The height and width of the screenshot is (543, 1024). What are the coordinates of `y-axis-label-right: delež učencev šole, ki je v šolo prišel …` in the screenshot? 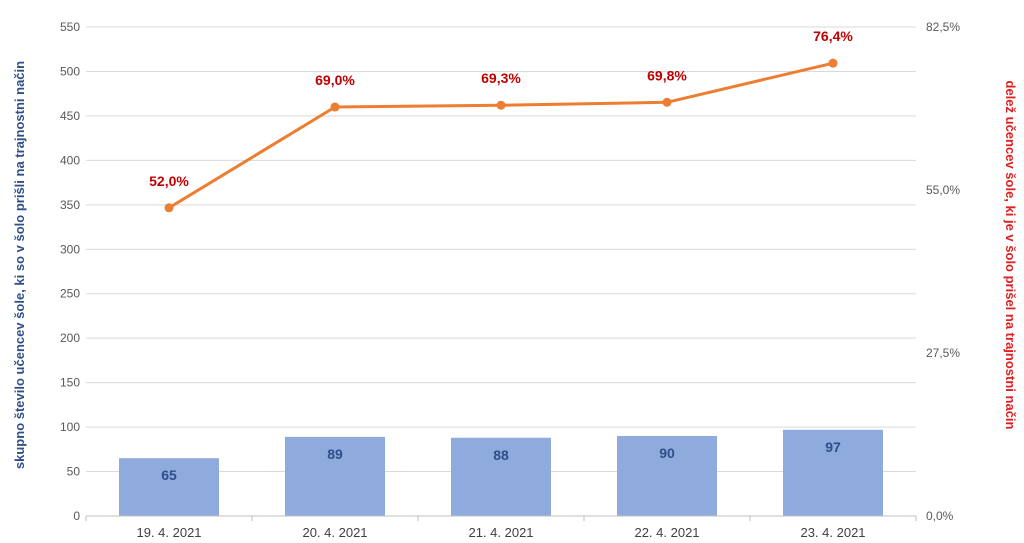 It's located at (1010, 255).